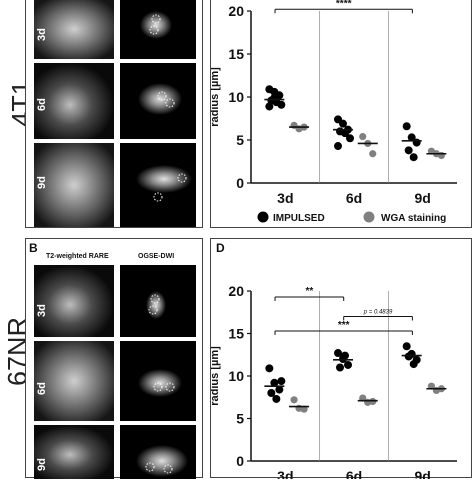 This screenshot has height=484, width=474. I want to click on header-t2-rare: T2-weighted RARE, so click(77, 256).